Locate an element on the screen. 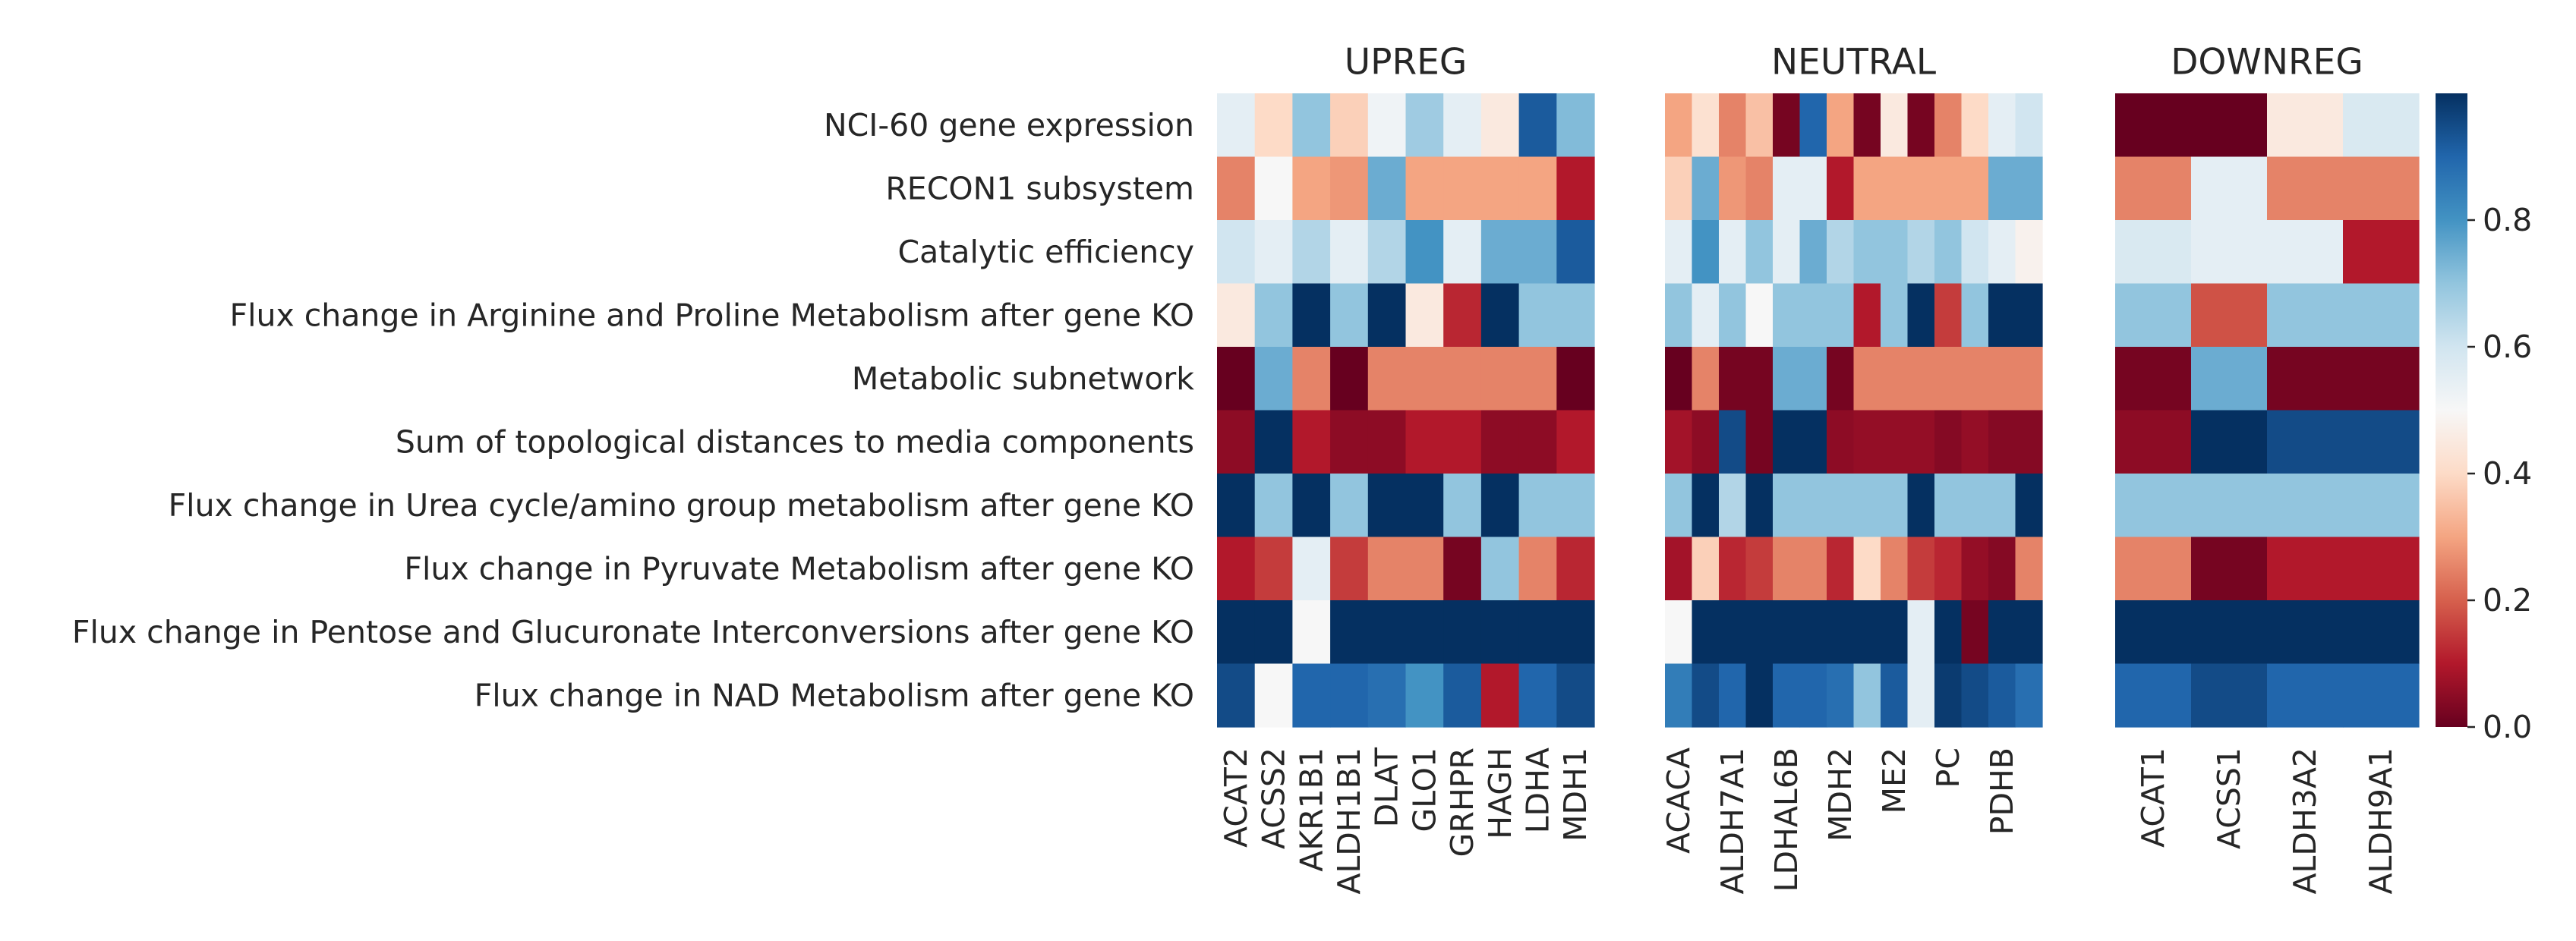 The width and height of the screenshot is (2576, 941). column-label: PC is located at coordinates (1948, 767).